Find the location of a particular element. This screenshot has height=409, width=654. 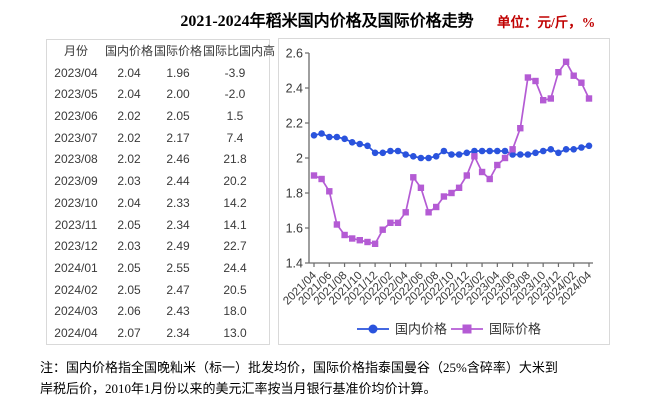

table-row: 2023/12 2.03 2.49 22.7 is located at coordinates (158, 246).